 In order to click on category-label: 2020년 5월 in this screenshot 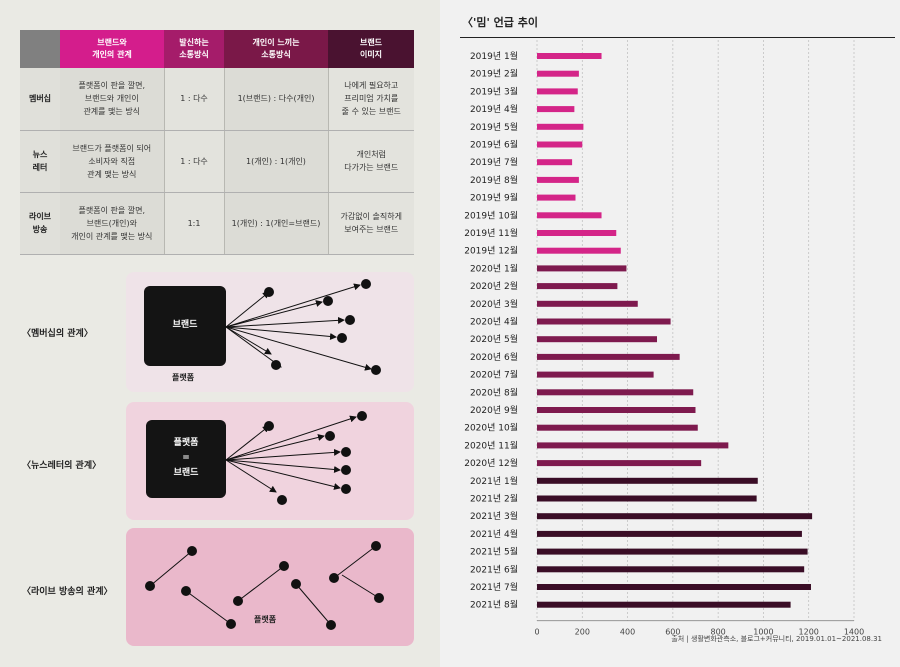, I will do `click(494, 339)`.